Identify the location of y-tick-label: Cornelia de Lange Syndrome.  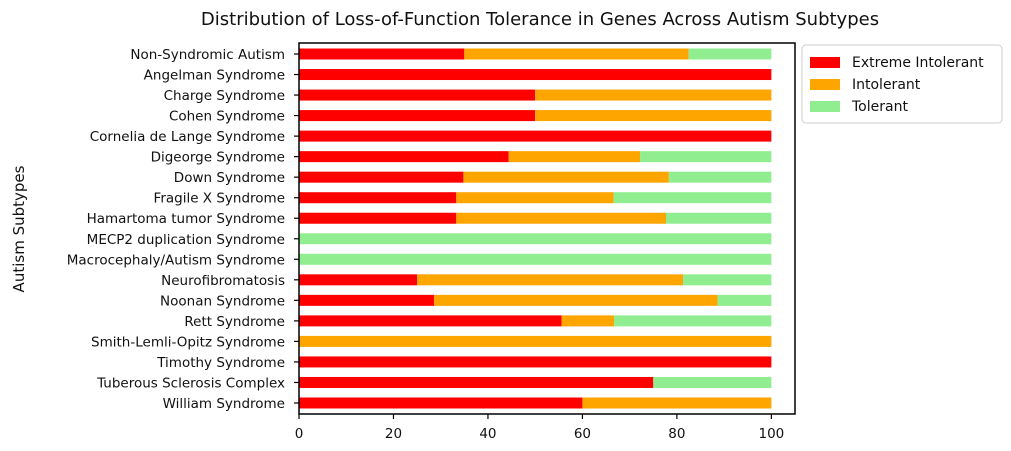
(187, 137).